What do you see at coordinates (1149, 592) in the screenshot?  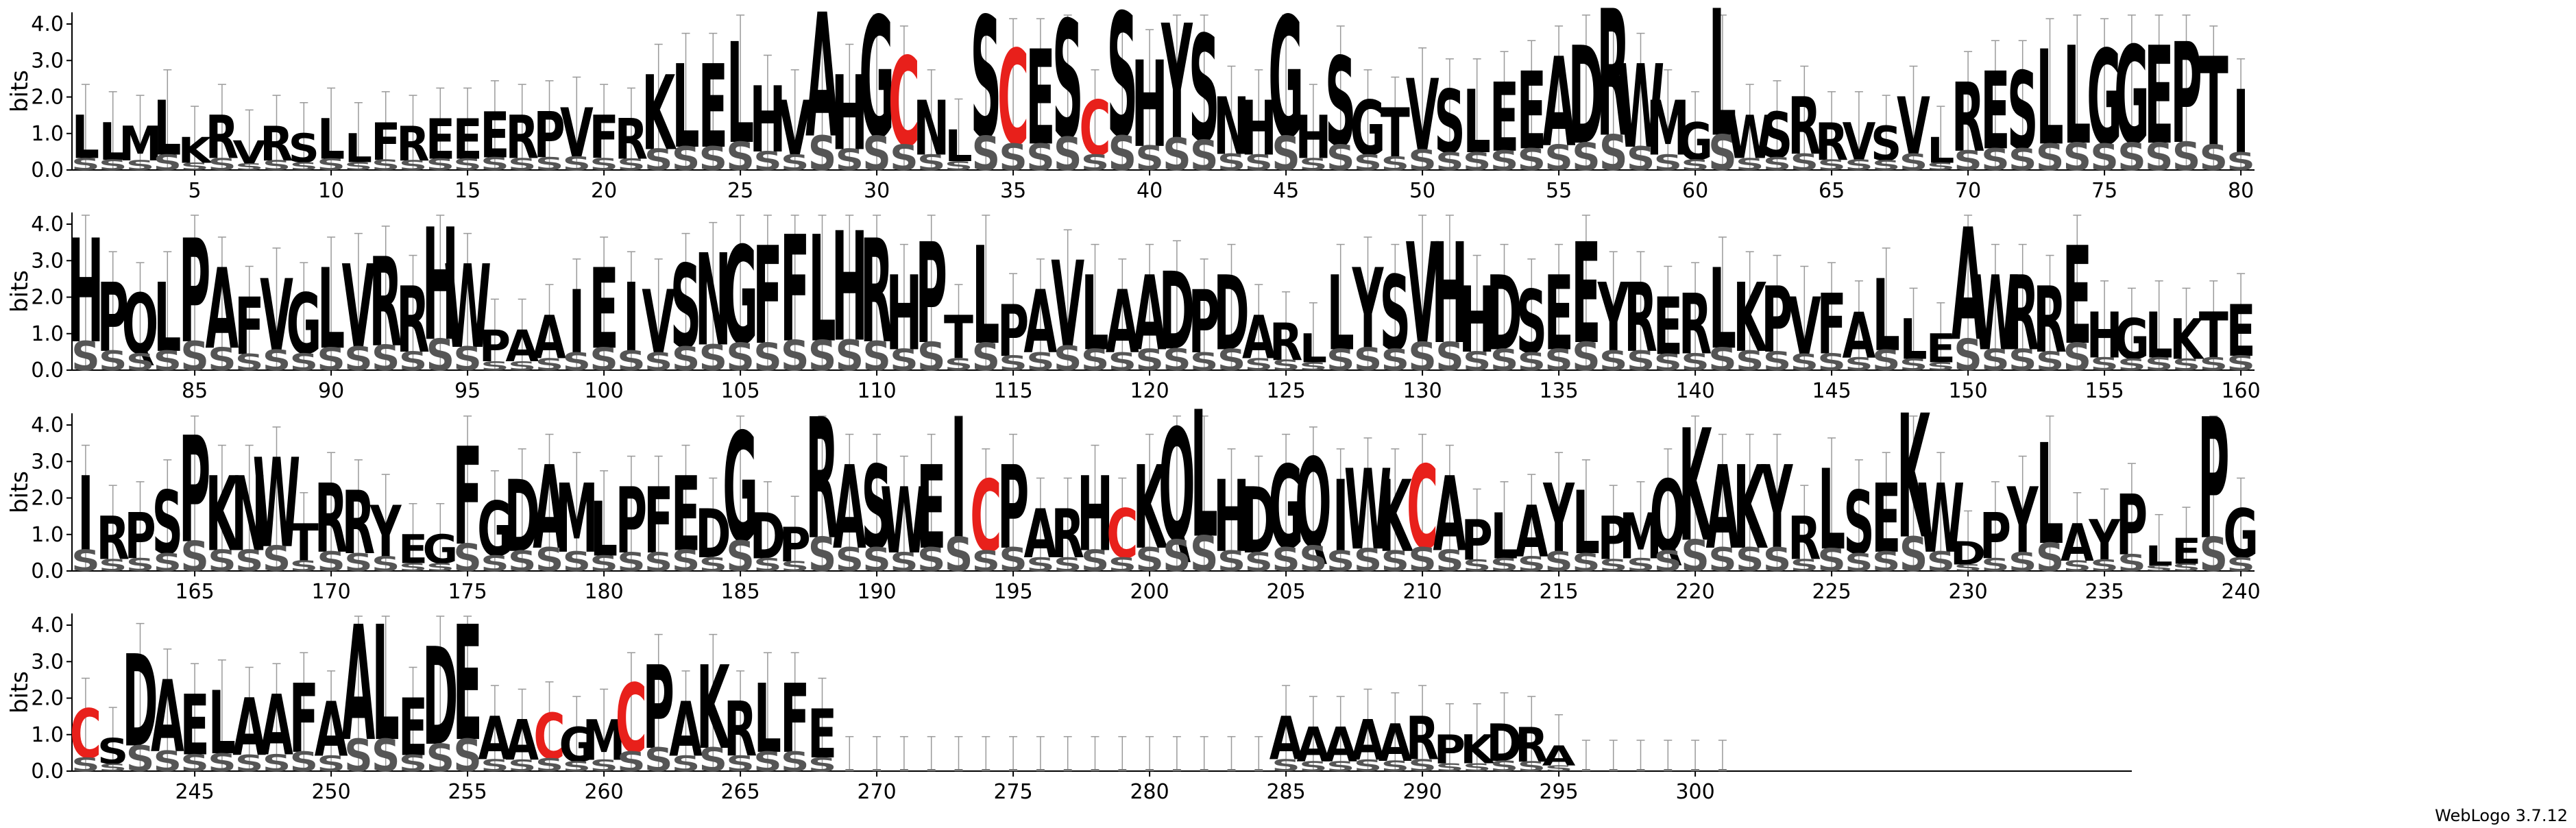 I see `x-tick-label: 200` at bounding box center [1149, 592].